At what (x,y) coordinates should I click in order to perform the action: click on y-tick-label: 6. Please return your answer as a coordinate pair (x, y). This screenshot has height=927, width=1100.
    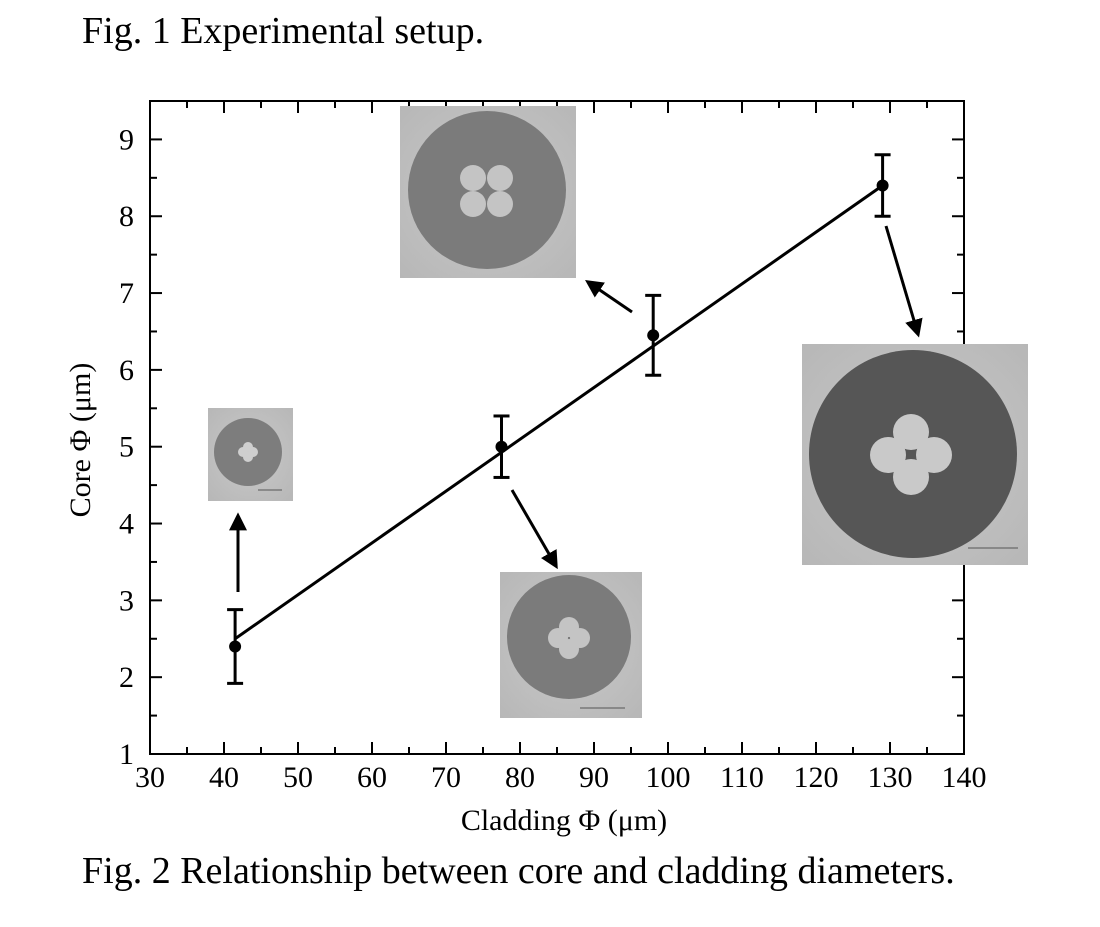
    Looking at the image, I should click on (126, 370).